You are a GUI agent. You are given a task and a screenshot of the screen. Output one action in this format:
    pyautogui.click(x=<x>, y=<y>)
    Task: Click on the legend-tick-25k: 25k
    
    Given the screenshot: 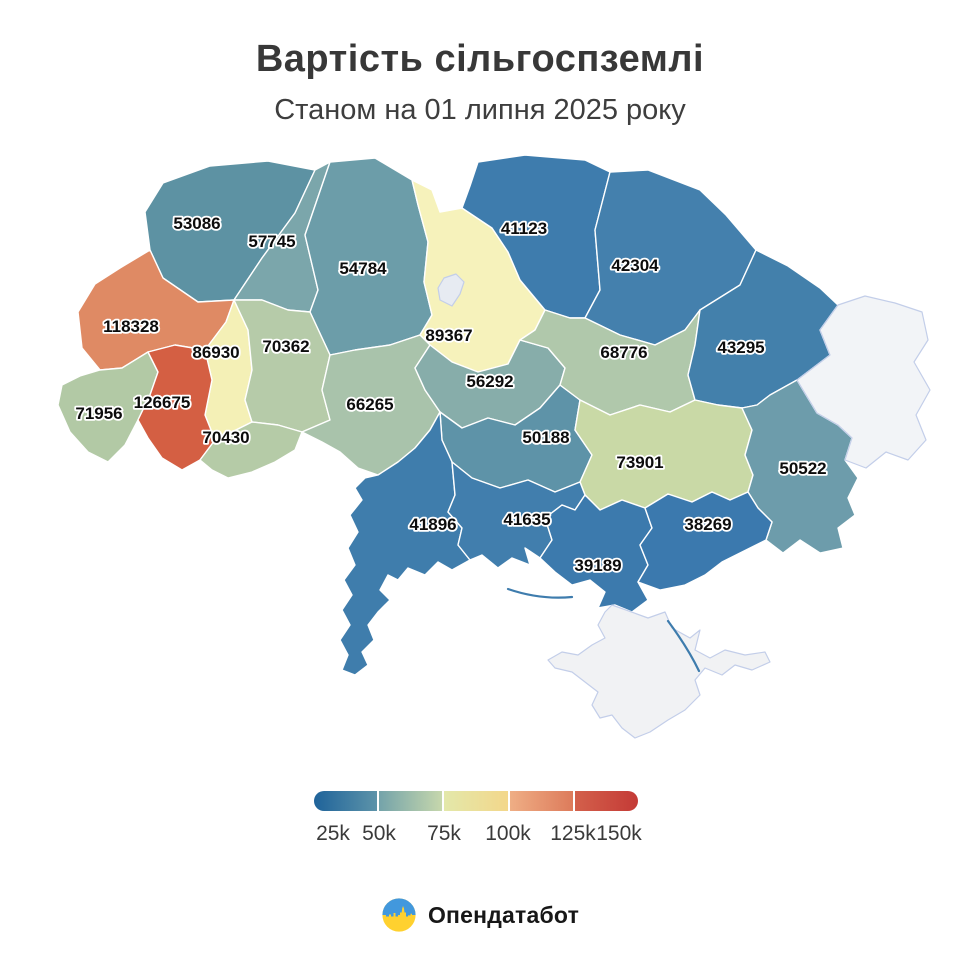 What is the action you would take?
    pyautogui.click(x=333, y=833)
    